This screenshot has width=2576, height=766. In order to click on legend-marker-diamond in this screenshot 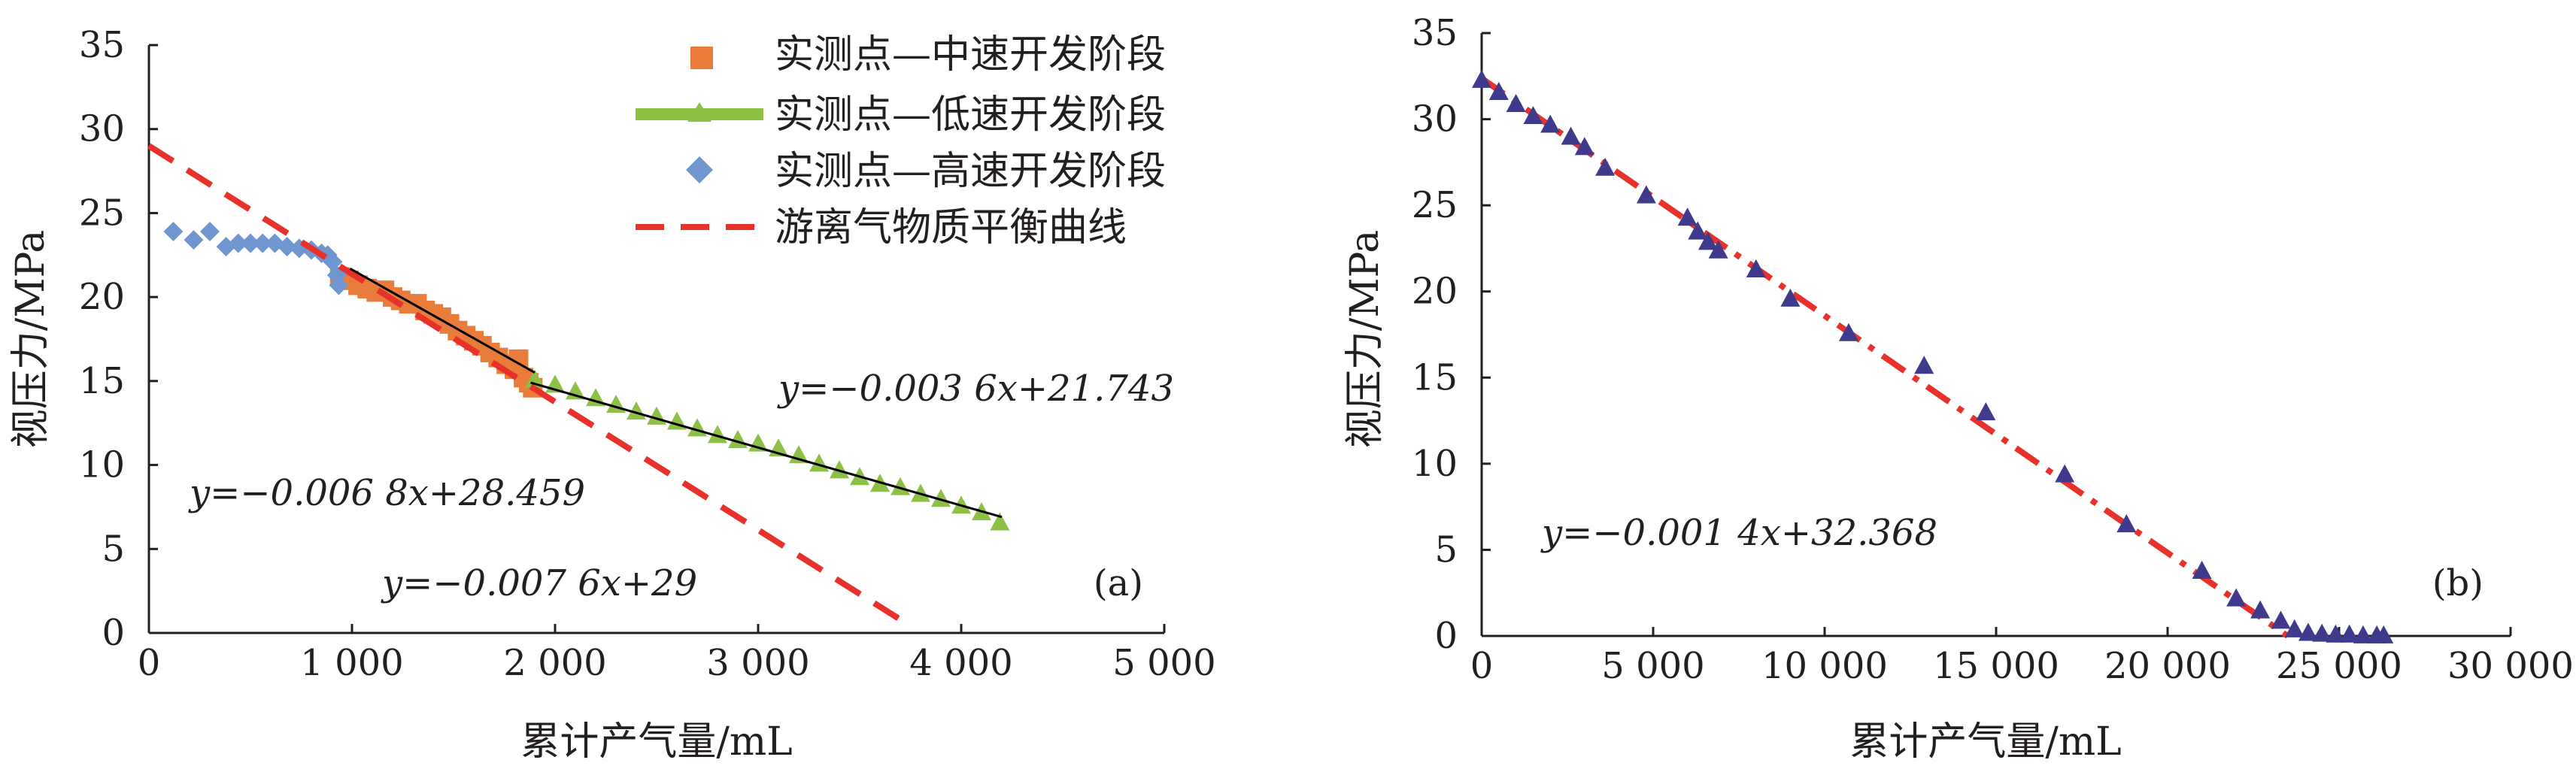, I will do `click(699, 169)`.